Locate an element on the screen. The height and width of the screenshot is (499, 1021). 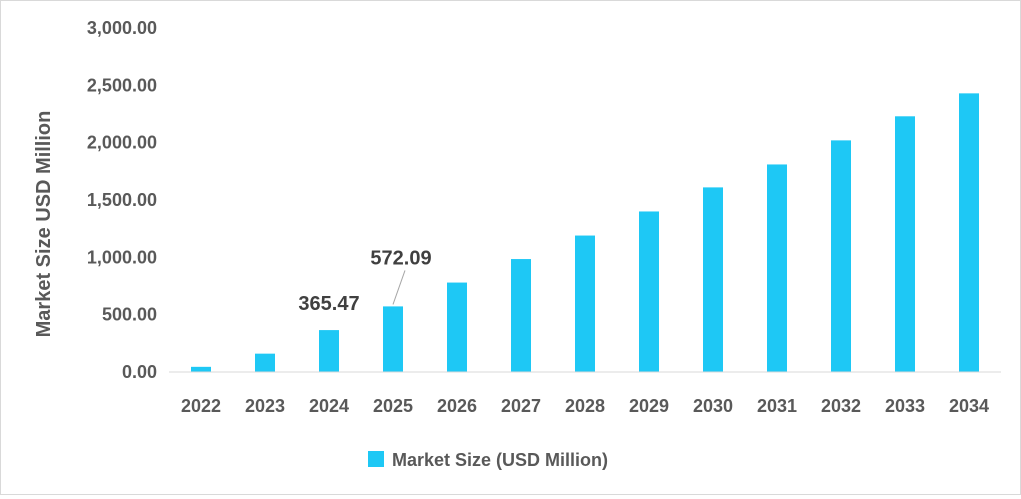
legend: Market Size (USD Million) is located at coordinates (488, 460).